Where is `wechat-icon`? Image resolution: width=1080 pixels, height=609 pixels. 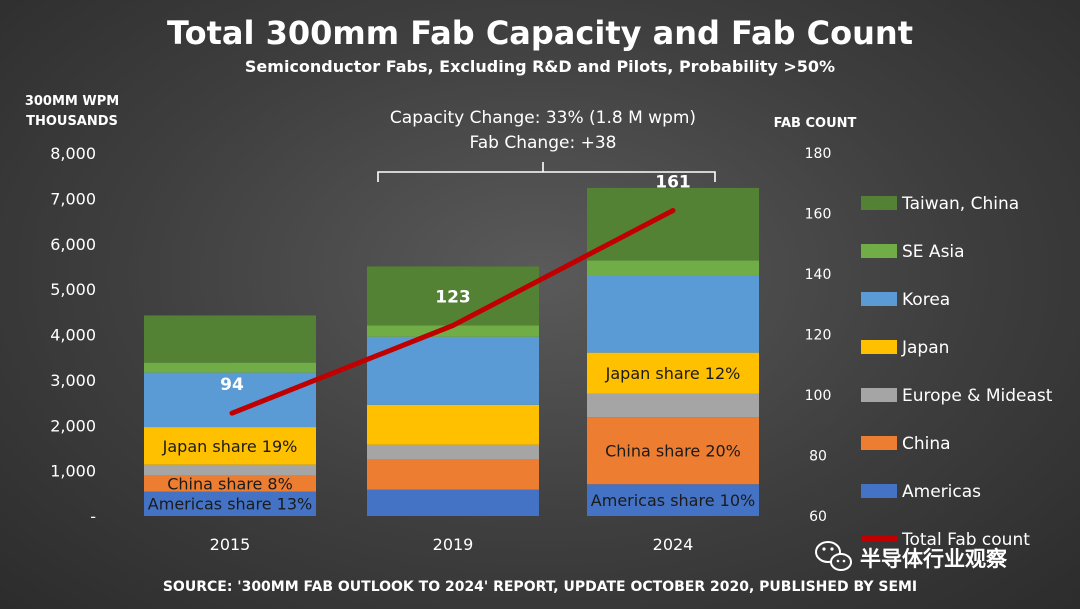
wechat-icon is located at coordinates (833, 556).